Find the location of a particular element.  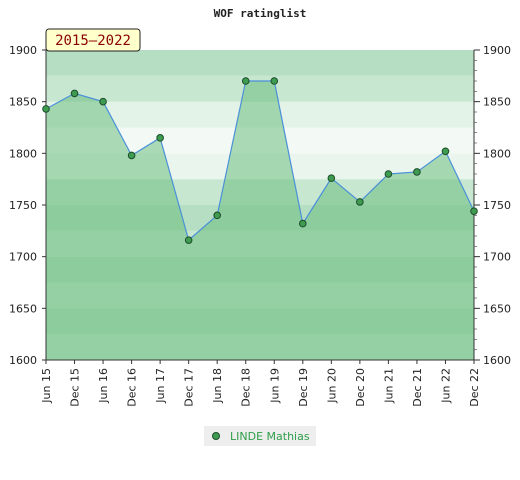

y-tick-label-left: 1900 is located at coordinates (23, 50).